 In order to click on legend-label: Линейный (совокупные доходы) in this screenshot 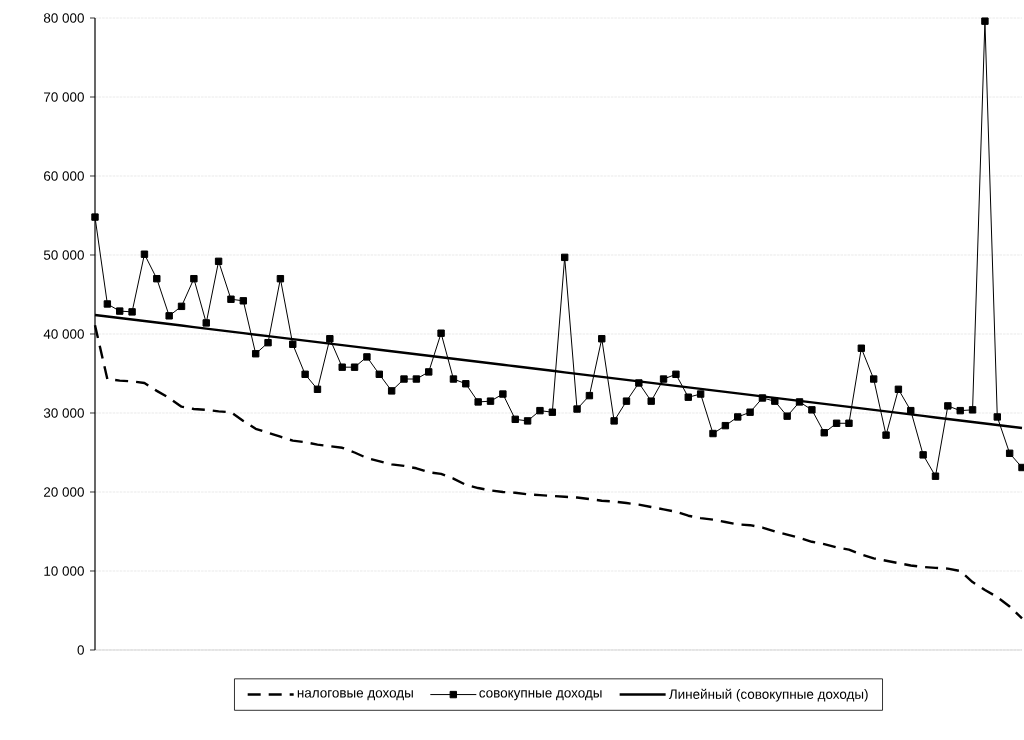, I will do `click(768, 695)`.